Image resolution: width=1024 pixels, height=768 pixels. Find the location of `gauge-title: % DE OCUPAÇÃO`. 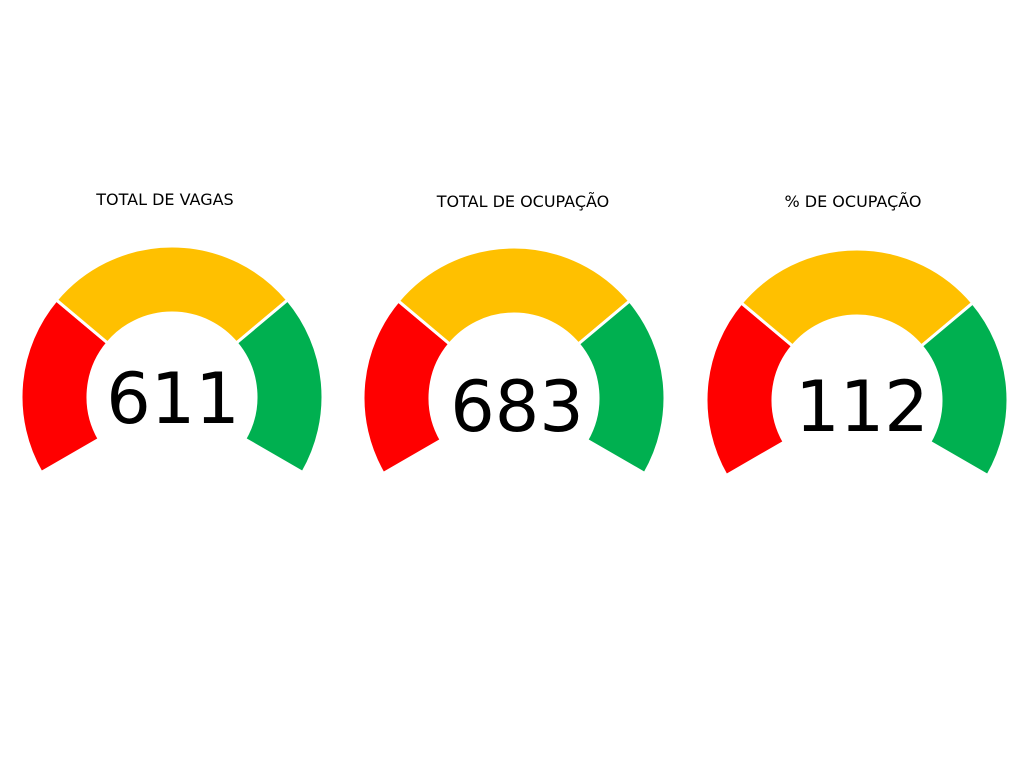

gauge-title: % DE OCUPAÇÃO is located at coordinates (853, 201).